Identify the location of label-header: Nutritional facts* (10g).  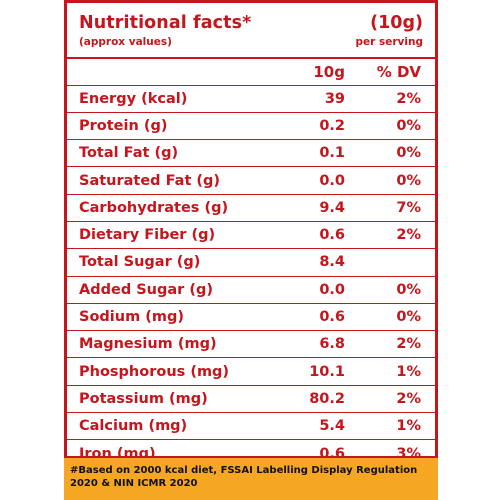
(251, 23).